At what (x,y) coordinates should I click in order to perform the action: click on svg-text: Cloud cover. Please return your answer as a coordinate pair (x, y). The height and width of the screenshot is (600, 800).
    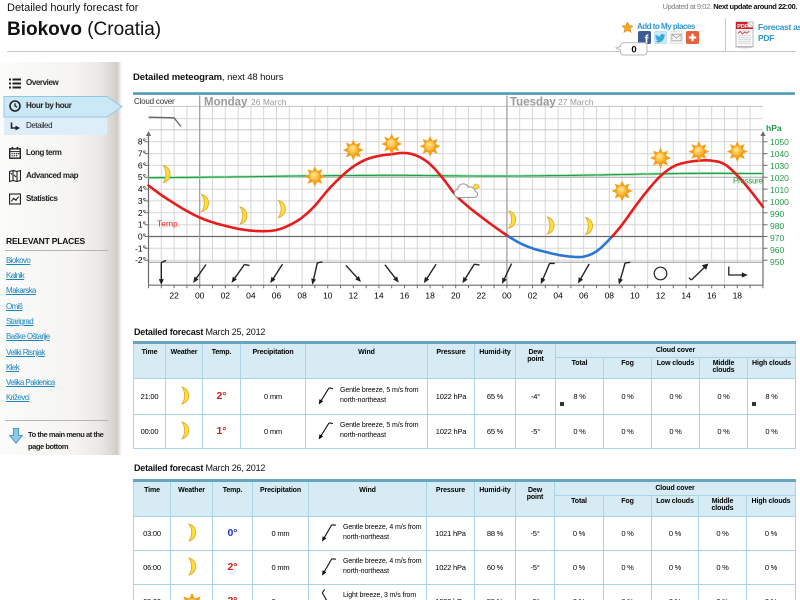
    Looking at the image, I should click on (154, 101).